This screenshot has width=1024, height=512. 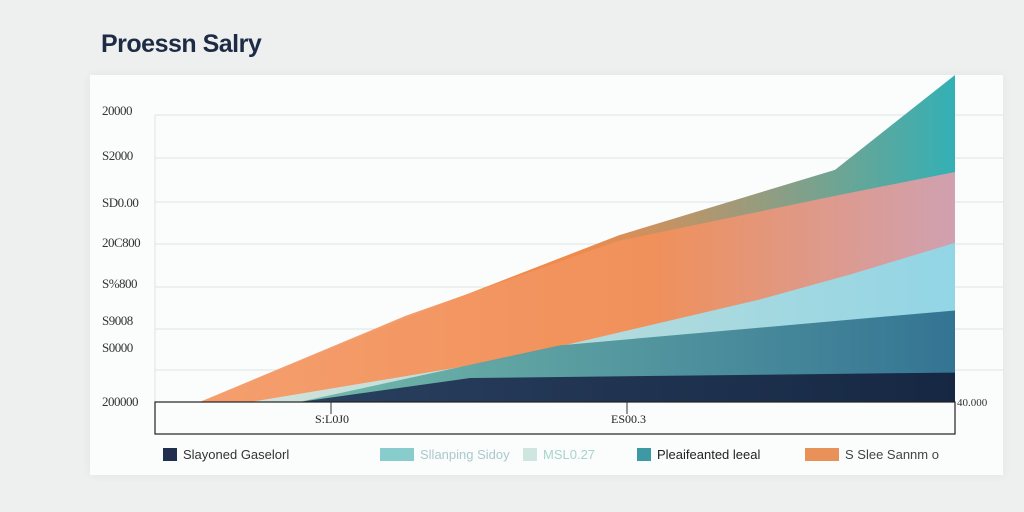 I want to click on legend-label: MSL0.27, so click(x=569, y=454).